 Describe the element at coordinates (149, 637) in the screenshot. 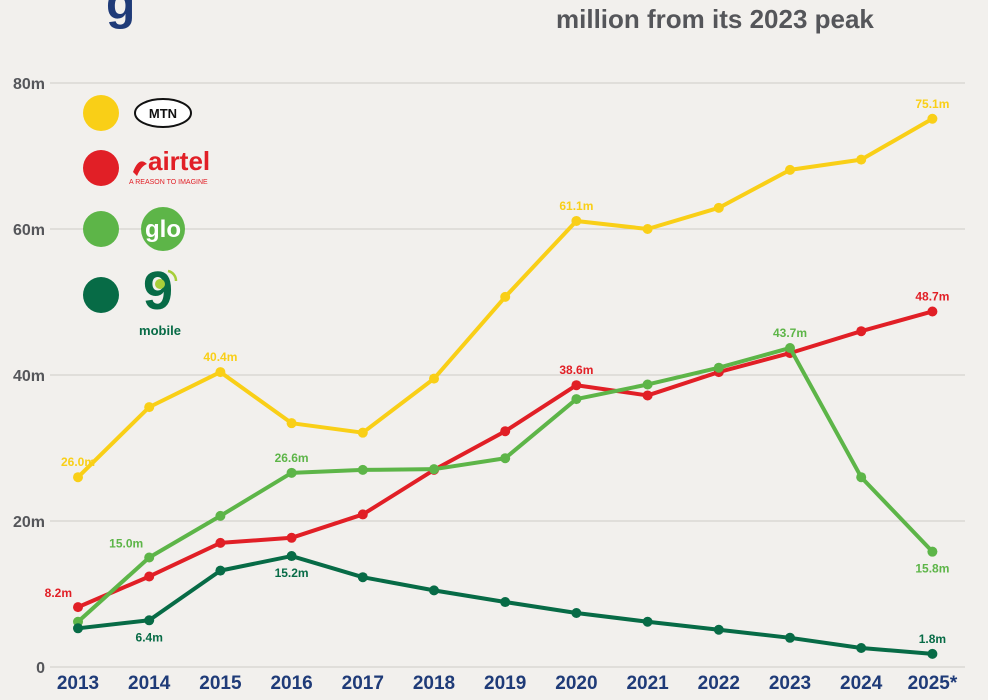

I see `data-label: 6.4m` at that location.